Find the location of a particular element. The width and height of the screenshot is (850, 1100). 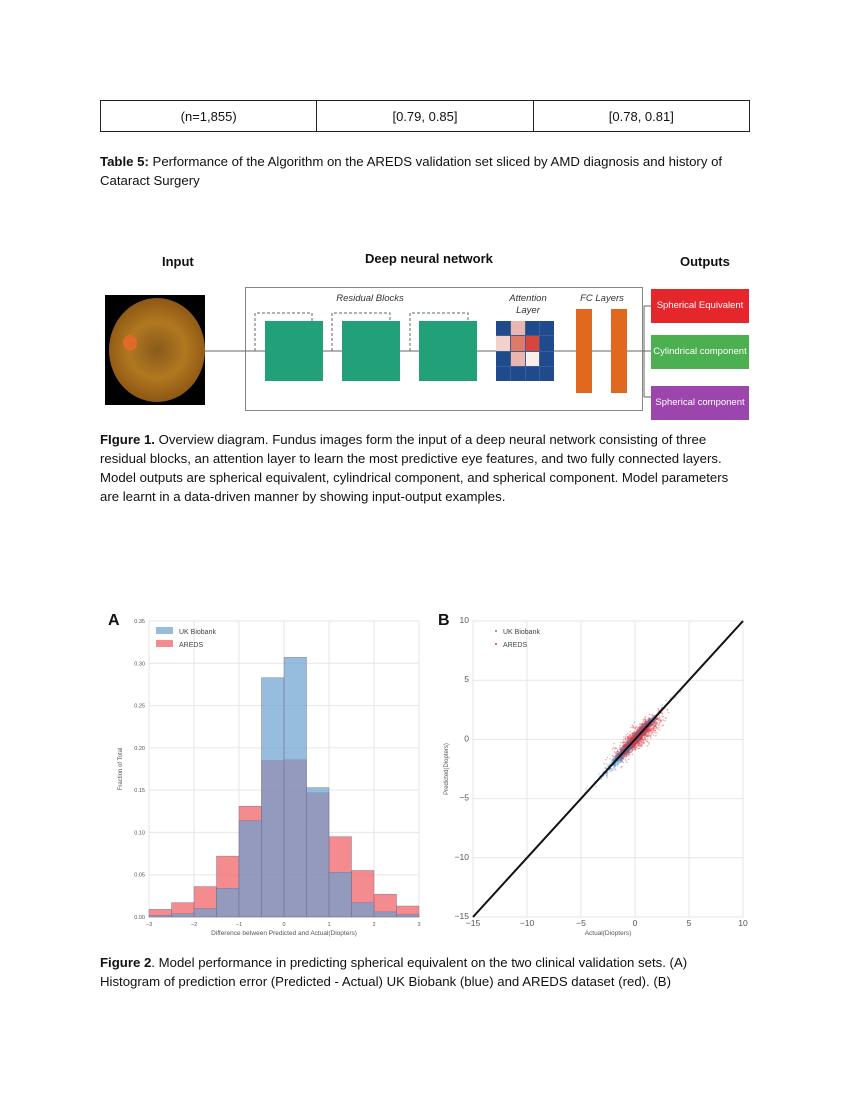

x-axis-label: Actual(Diopters) is located at coordinates (608, 933).